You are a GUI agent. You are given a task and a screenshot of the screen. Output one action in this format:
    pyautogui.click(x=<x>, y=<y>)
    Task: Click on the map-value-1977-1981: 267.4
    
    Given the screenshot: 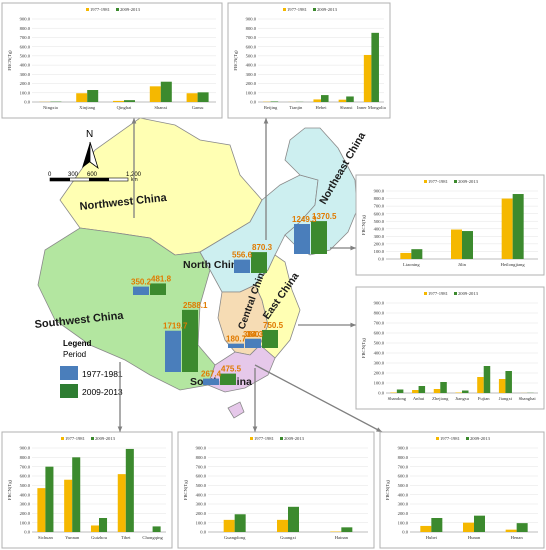 What is the action you would take?
    pyautogui.click(x=211, y=374)
    